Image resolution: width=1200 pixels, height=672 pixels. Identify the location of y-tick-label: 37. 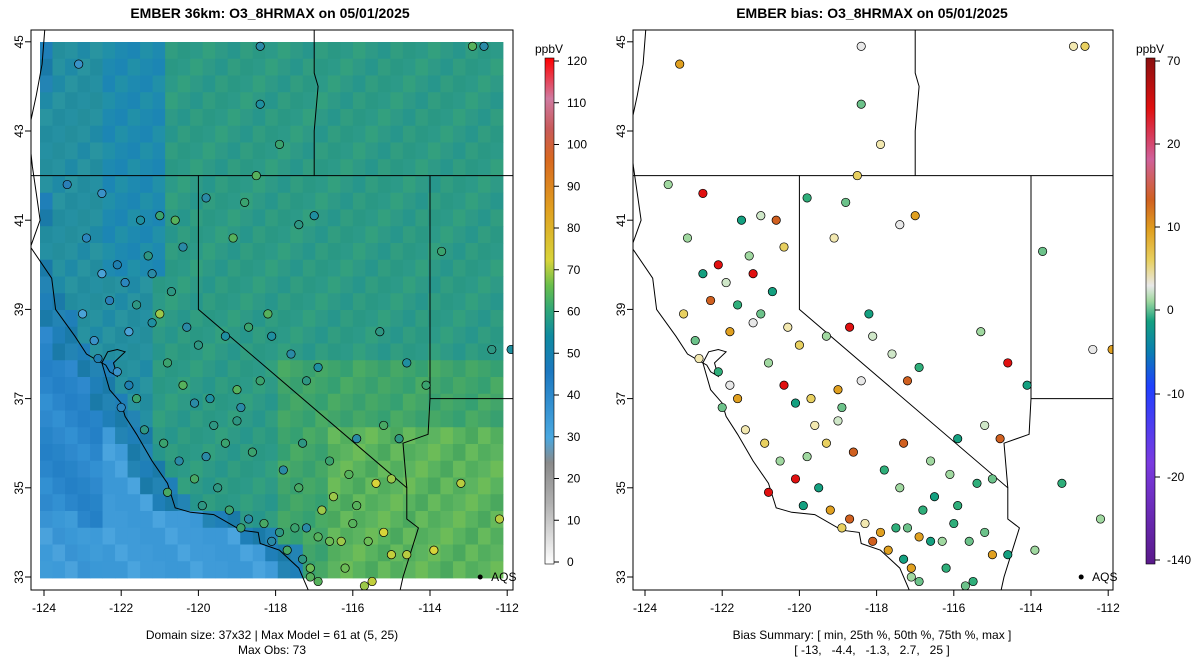
(19, 399).